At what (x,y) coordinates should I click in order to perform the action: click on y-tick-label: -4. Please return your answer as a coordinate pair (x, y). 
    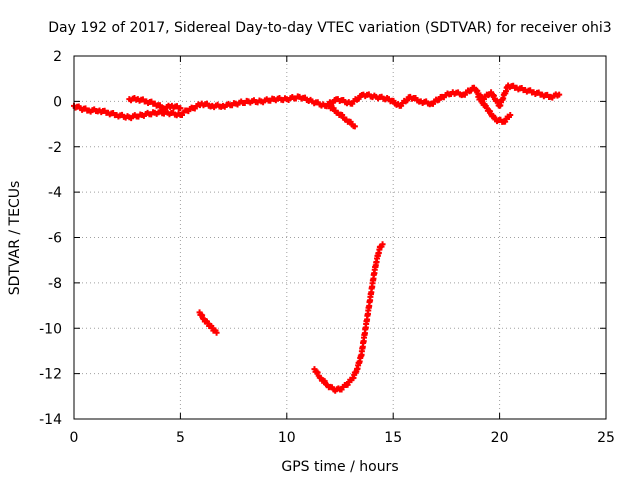
    Looking at the image, I should click on (55, 193).